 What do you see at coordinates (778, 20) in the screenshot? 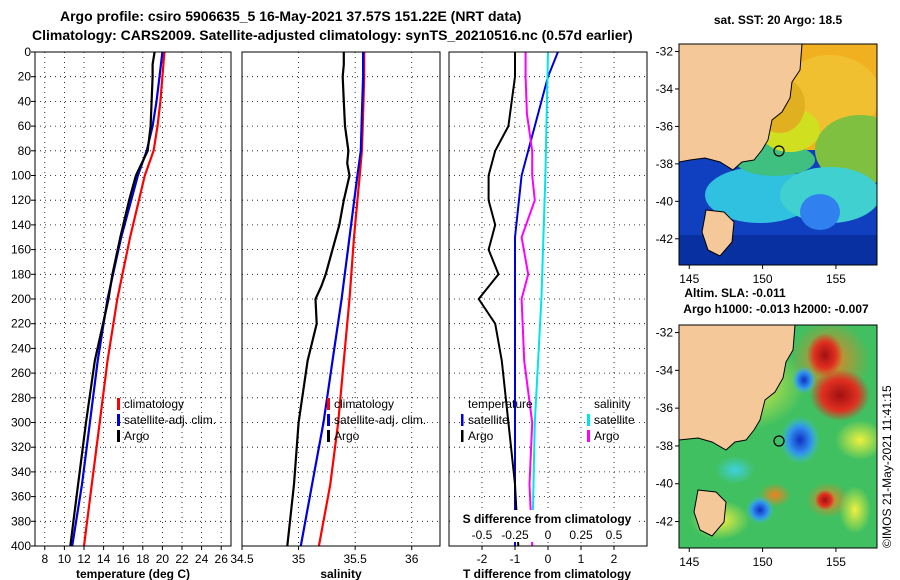
I see `sst-map-title: sat. SST: 20 Argo: 18.5` at bounding box center [778, 20].